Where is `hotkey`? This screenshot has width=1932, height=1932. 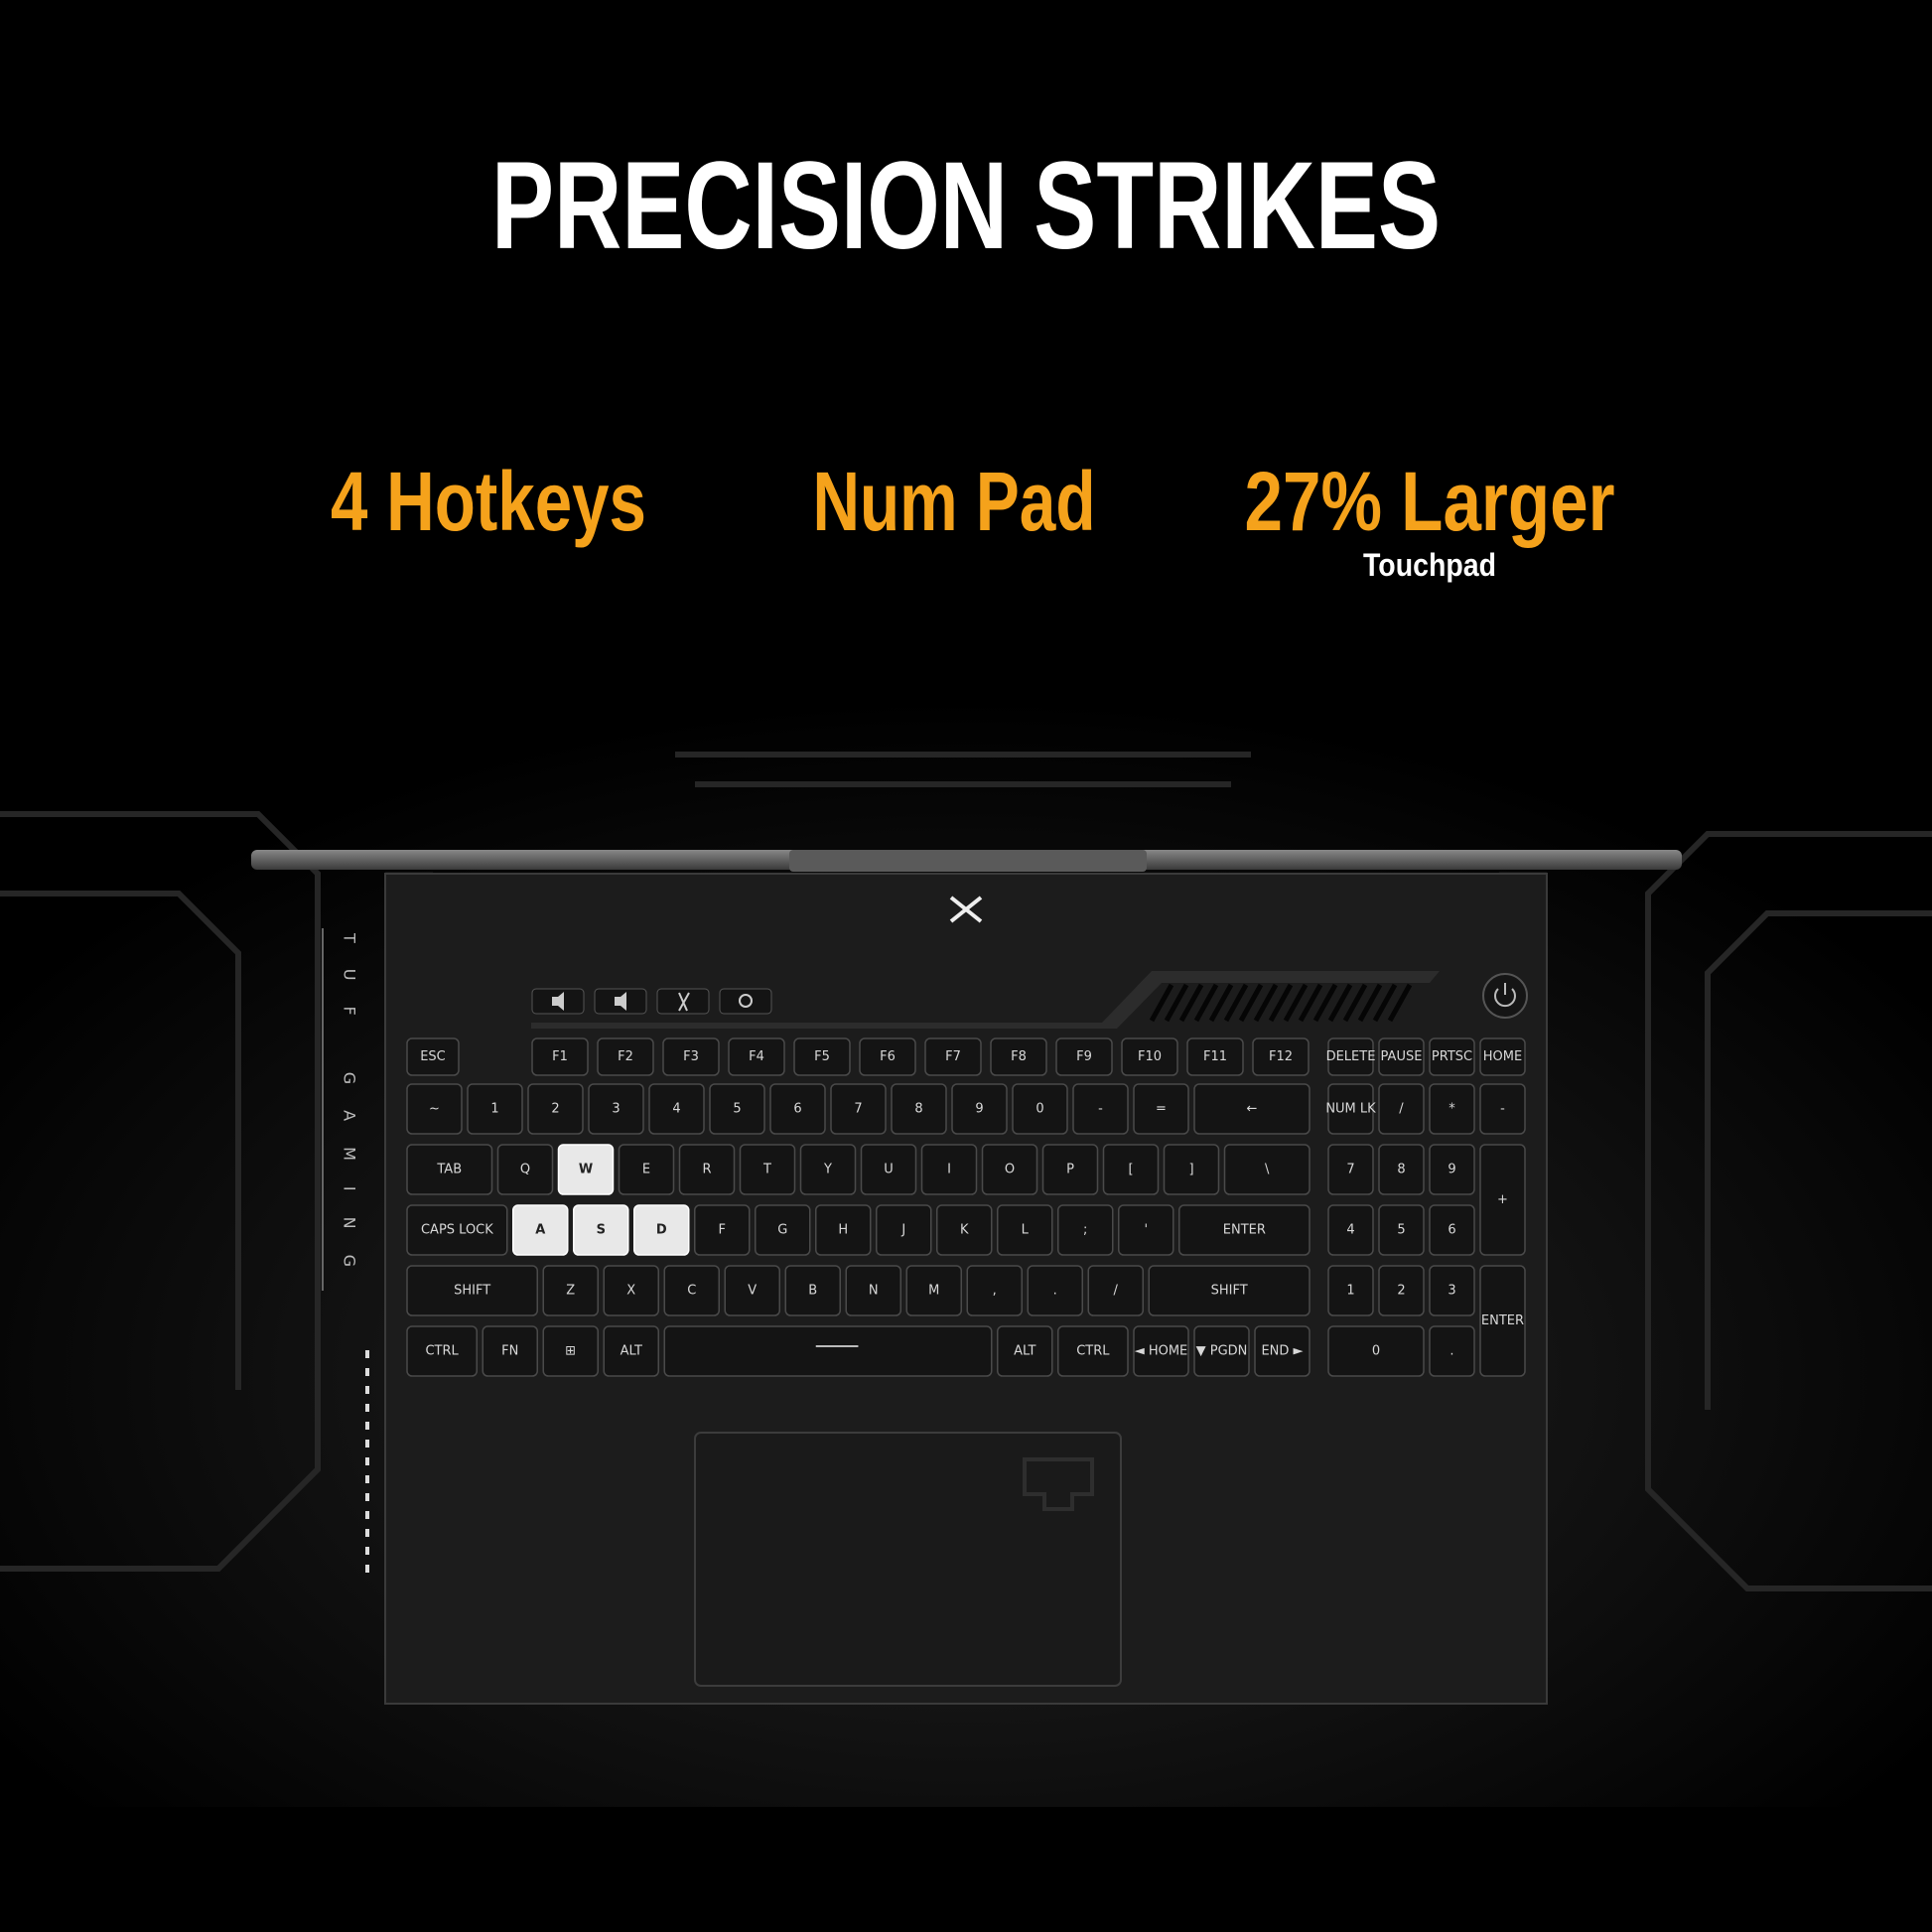 hotkey is located at coordinates (745, 1002).